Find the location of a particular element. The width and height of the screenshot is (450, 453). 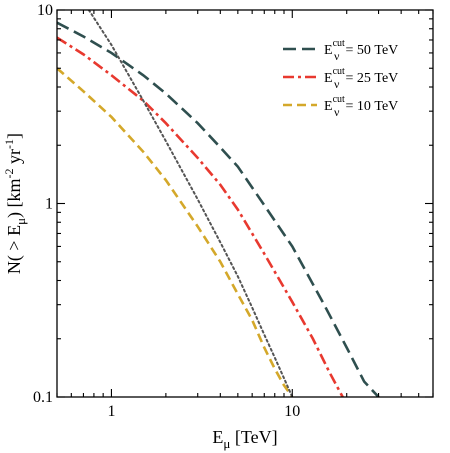

y-tick-label: 10 is located at coordinates (45, 10).